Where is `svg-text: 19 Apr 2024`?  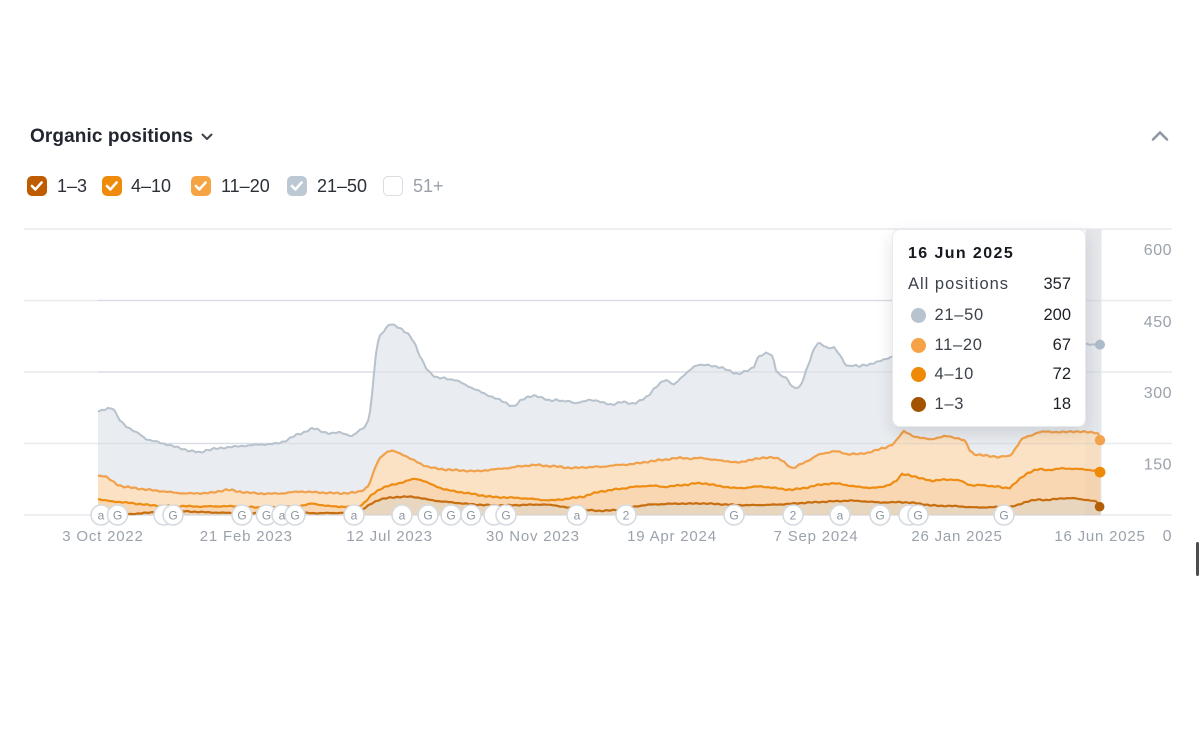
svg-text: 19 Apr 2024 is located at coordinates (672, 536).